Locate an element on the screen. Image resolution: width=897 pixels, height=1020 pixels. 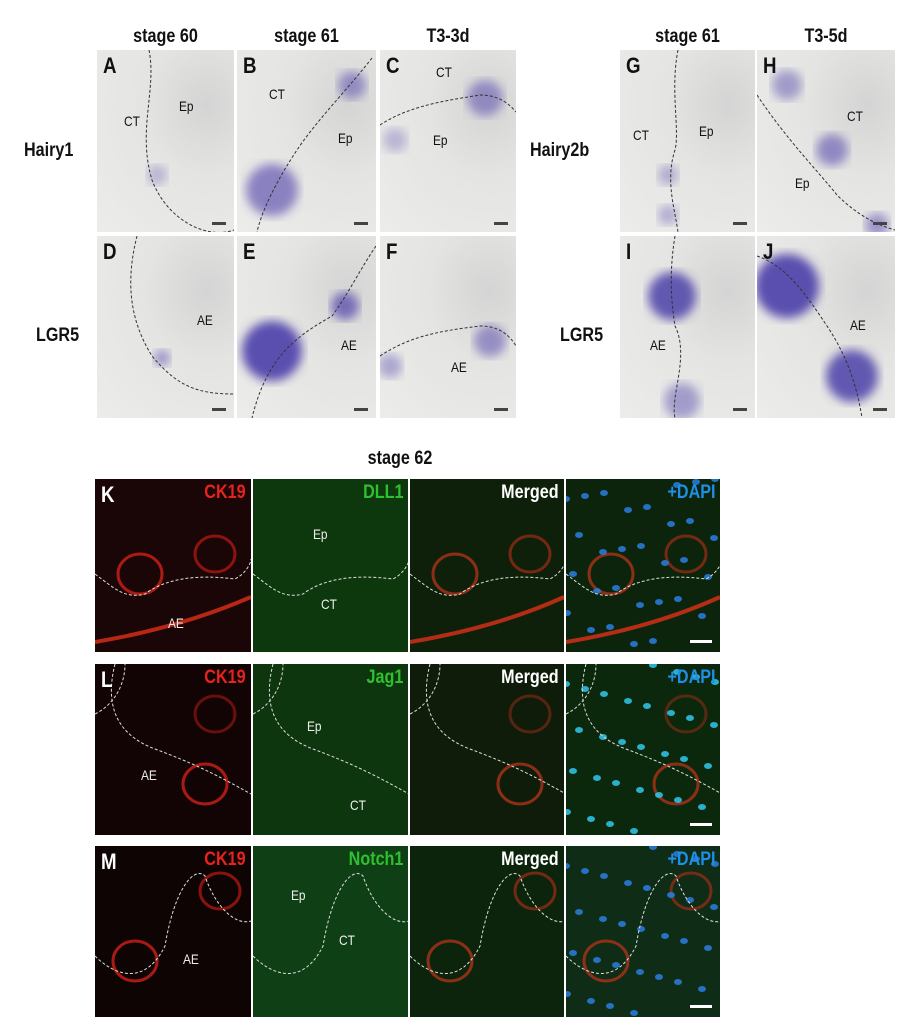
row-label: LGR5 is located at coordinates (58, 335).